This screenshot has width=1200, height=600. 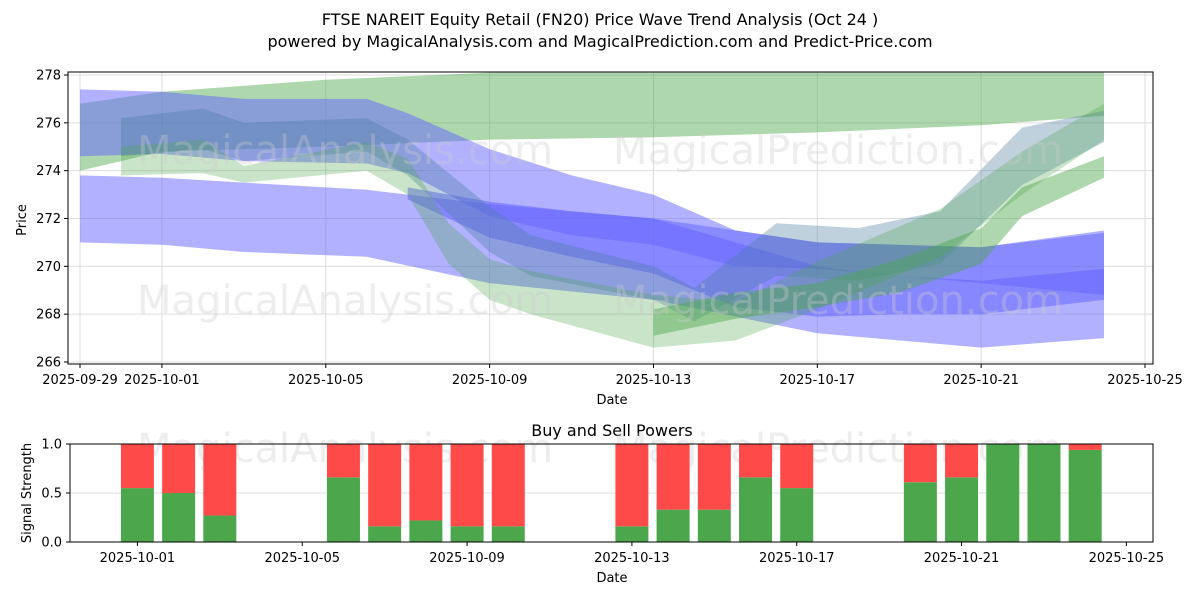 I want to click on bar-x-tick-label: 2025-10-05, so click(x=302, y=558).